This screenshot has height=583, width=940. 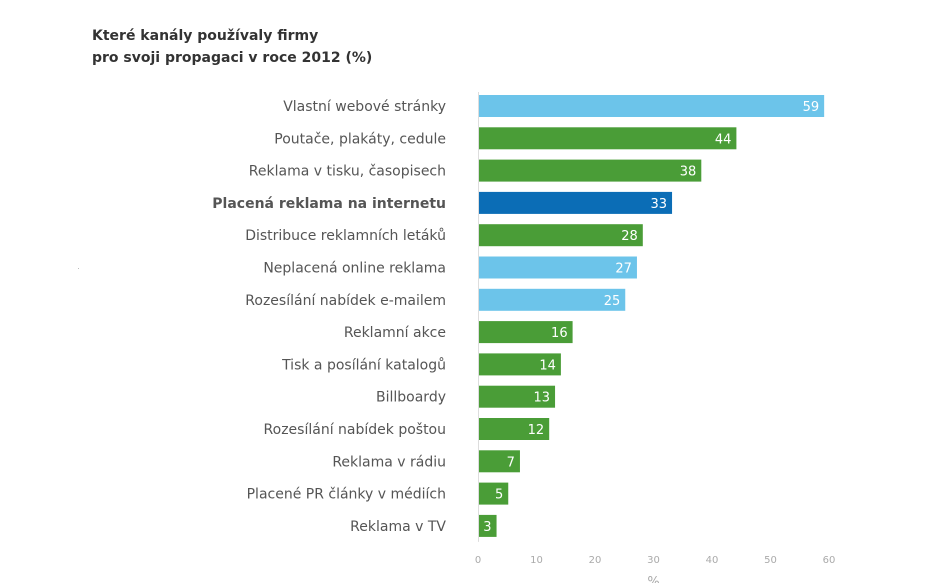 What do you see at coordinates (345, 236) in the screenshot?
I see `category-label: Distribuce reklamních letáků` at bounding box center [345, 236].